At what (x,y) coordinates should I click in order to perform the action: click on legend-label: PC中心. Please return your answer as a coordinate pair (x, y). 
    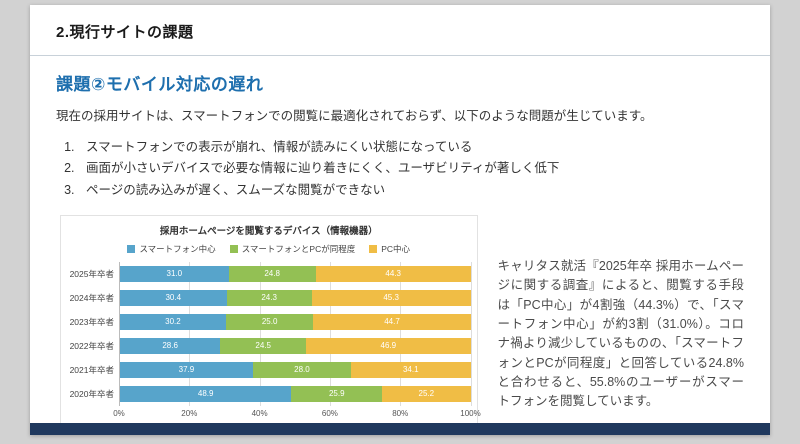
    Looking at the image, I should click on (396, 248).